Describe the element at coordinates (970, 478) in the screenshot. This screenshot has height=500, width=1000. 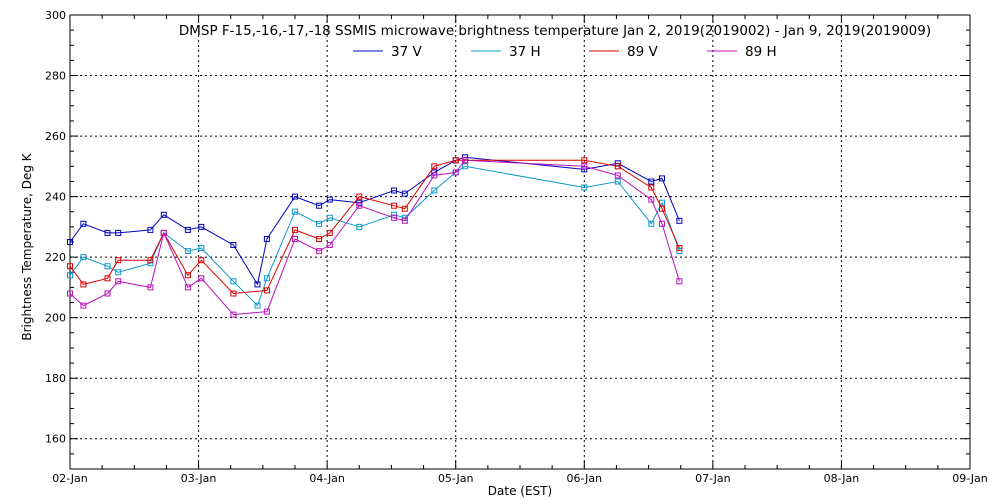
I see `x-tick-label: 09-Jan` at that location.